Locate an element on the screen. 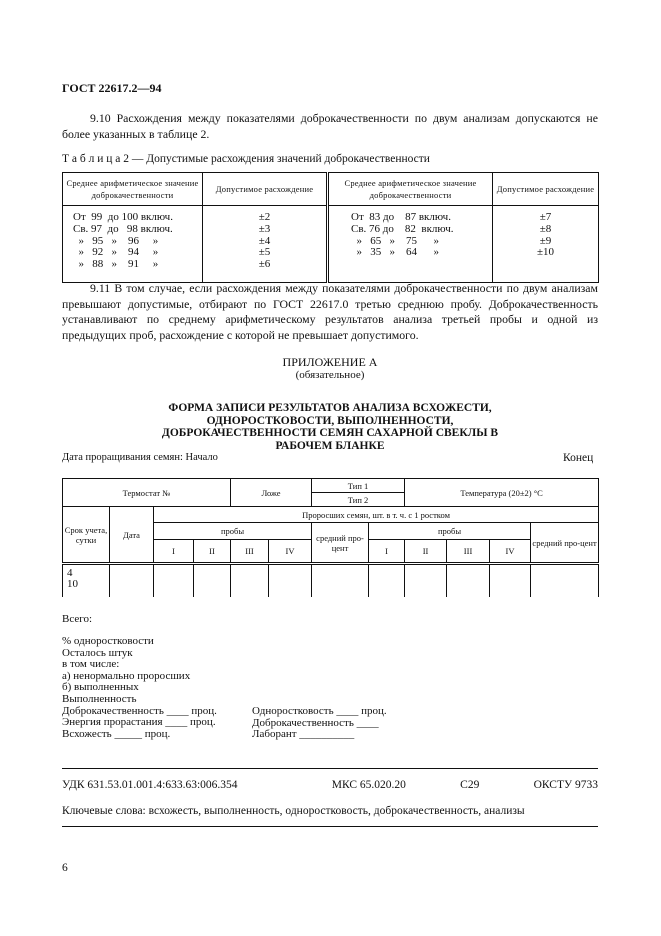 This screenshot has width=661, height=936. page-number: 6 is located at coordinates (65, 868).